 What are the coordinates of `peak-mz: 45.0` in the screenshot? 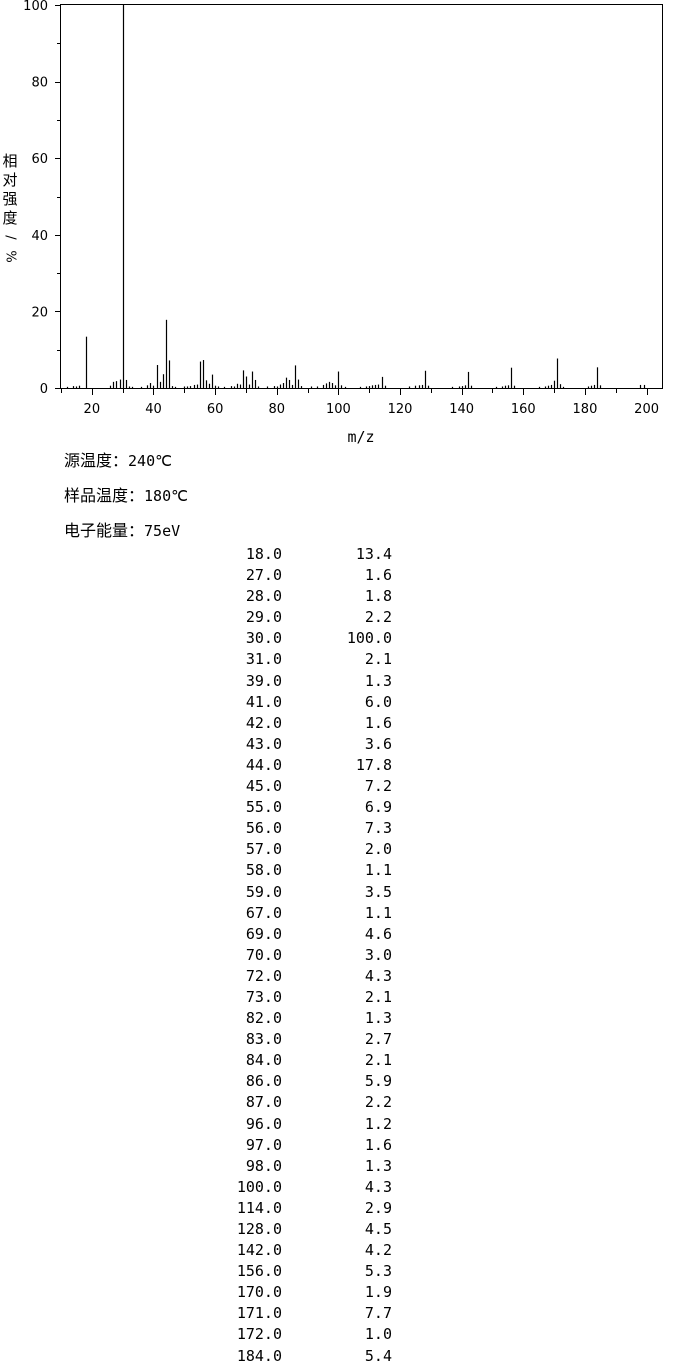 It's located at (263, 786).